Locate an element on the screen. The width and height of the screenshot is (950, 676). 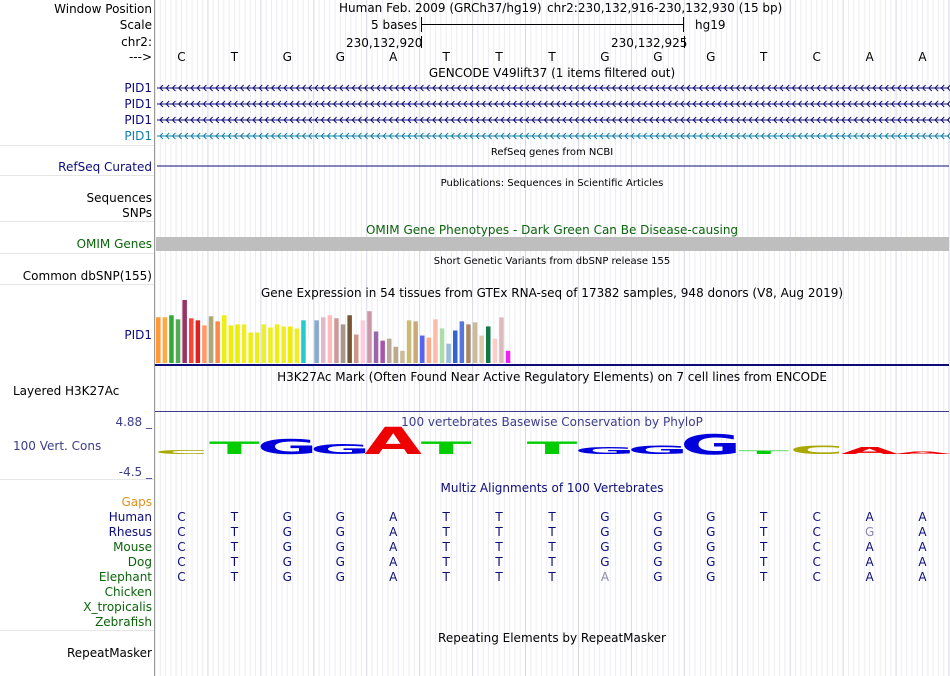
repeatmasker-label: RepeatMasker is located at coordinates (109, 653).